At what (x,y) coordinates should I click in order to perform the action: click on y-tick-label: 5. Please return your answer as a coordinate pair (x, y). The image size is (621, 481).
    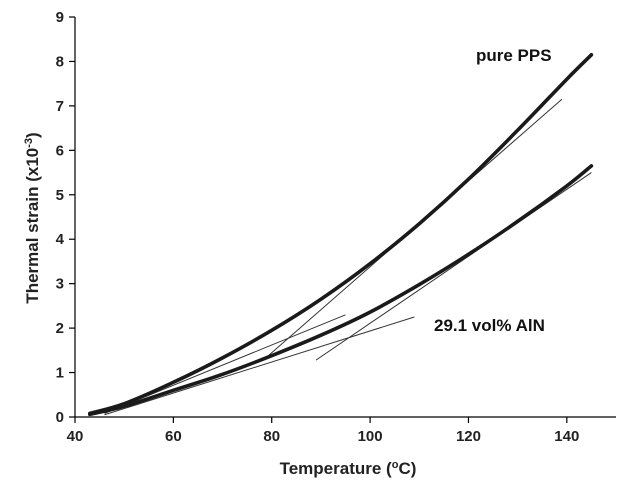
    Looking at the image, I should click on (60, 195).